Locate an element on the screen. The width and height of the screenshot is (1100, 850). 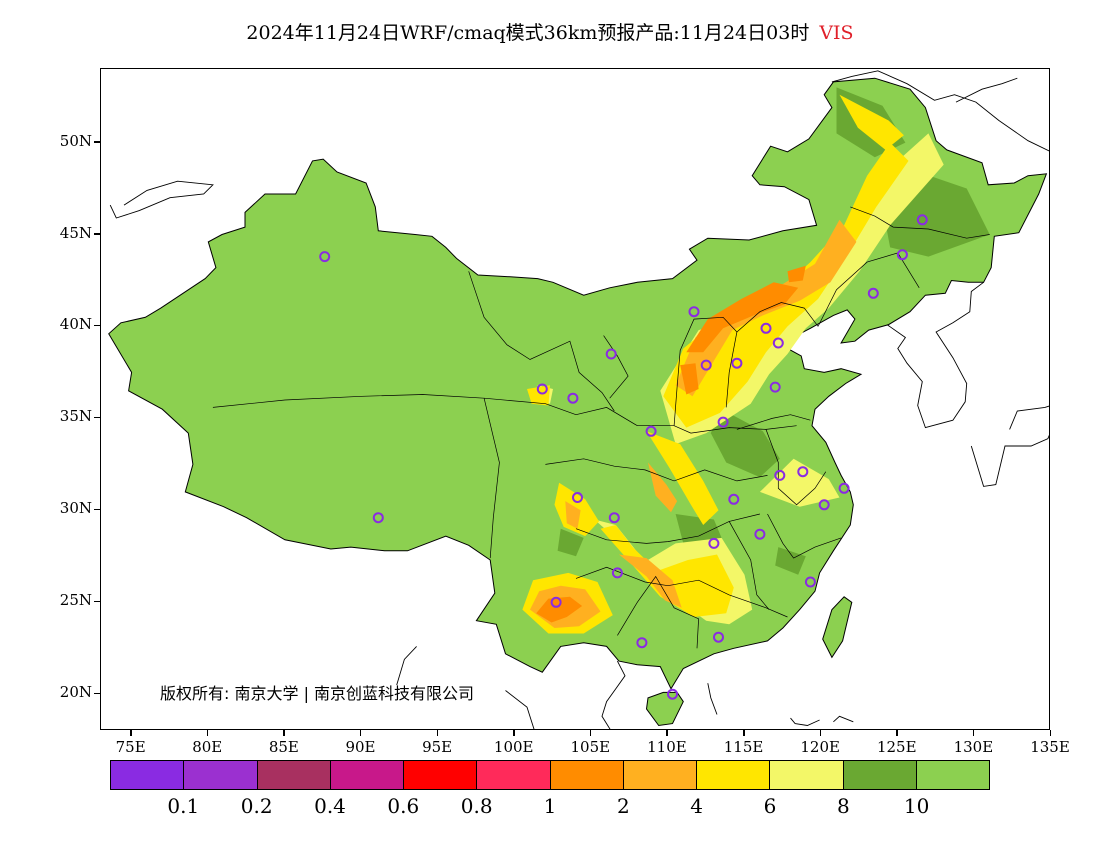
latitude-tick-label: 40N is located at coordinates (75, 324).